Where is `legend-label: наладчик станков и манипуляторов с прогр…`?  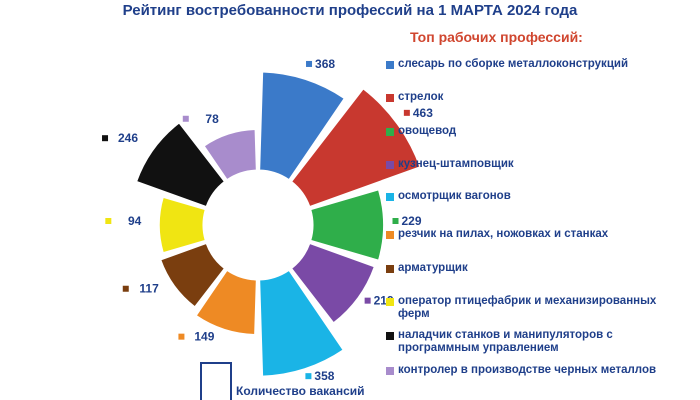
legend-label: наладчик станков и манипуляторов с прогр… is located at coordinates (505, 341).